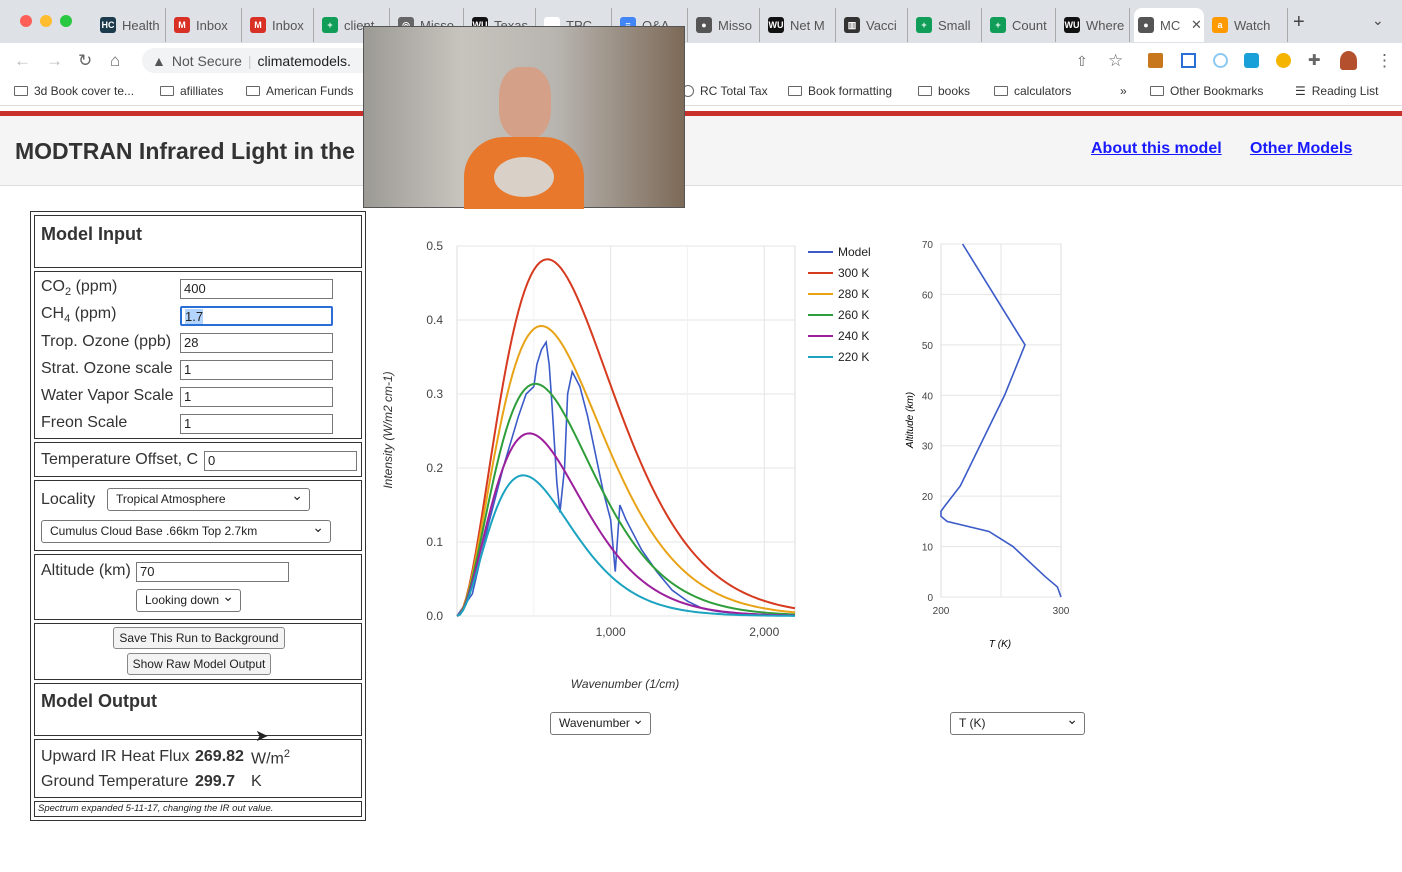  What do you see at coordinates (704, 25) in the screenshot?
I see `tab-favicon-icon: ●` at bounding box center [704, 25].